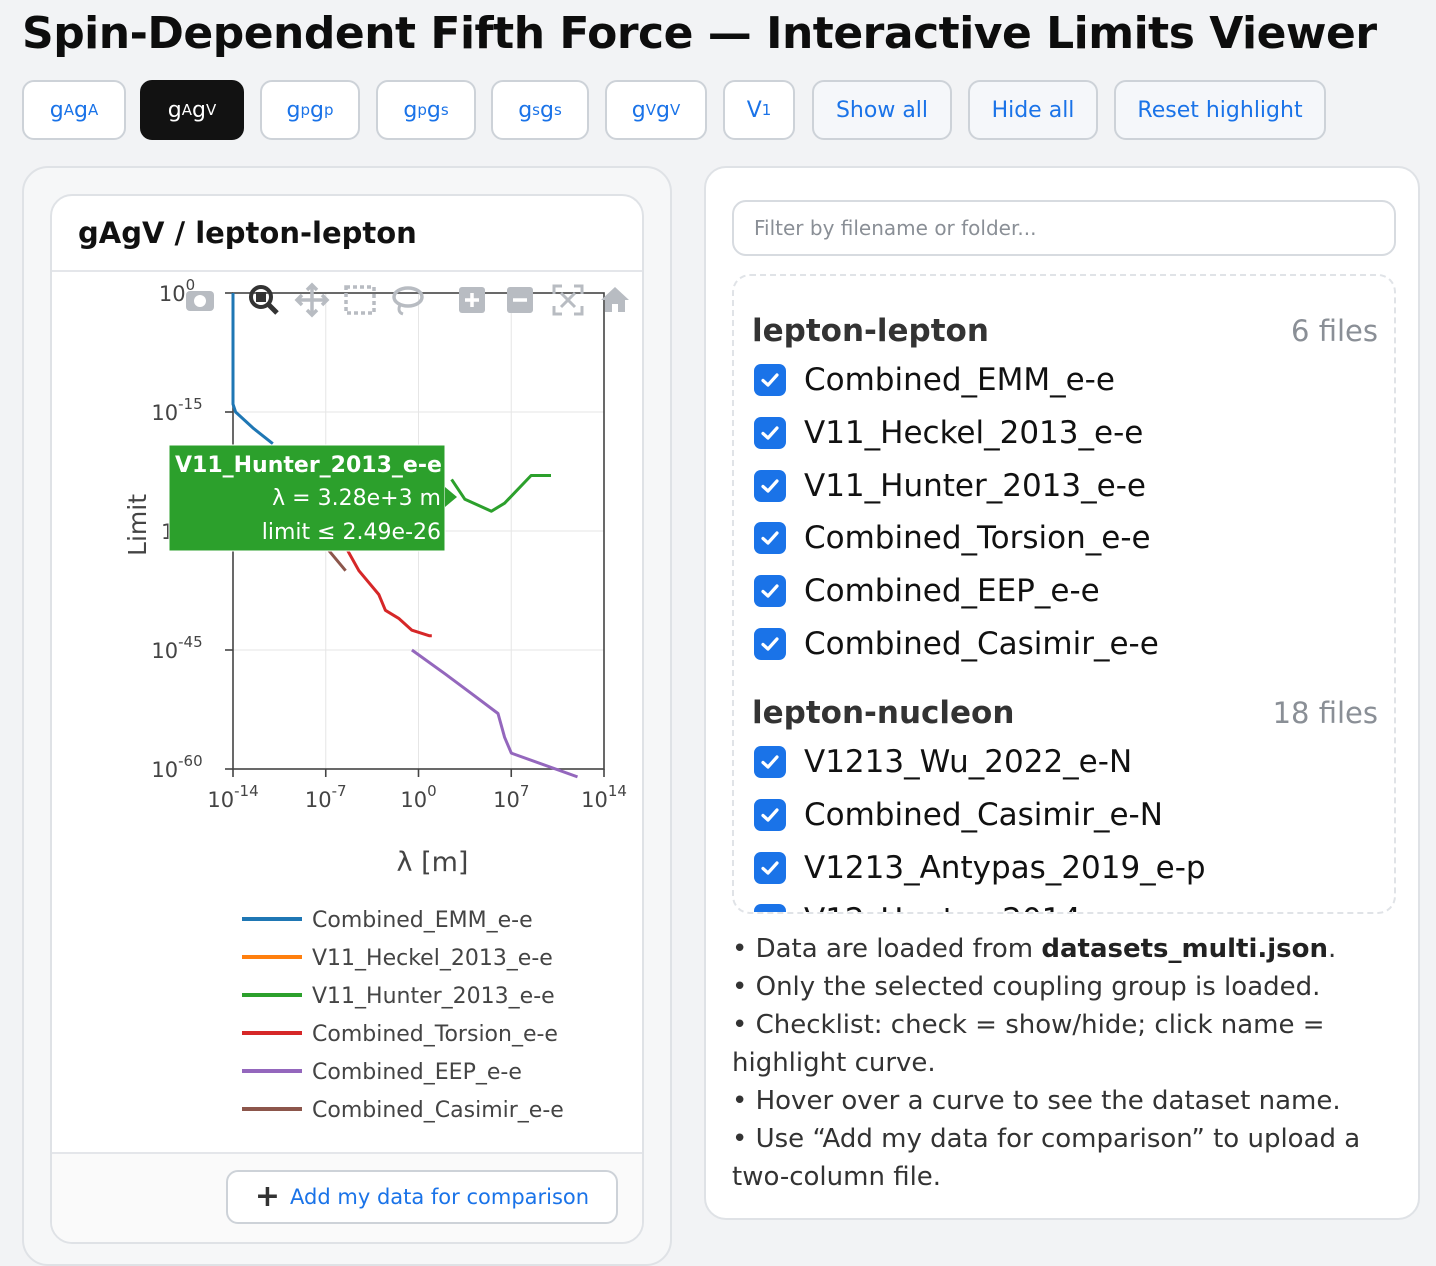 This screenshot has height=1266, width=1436. What do you see at coordinates (408, 301) in the screenshot?
I see `lasso-icon` at bounding box center [408, 301].